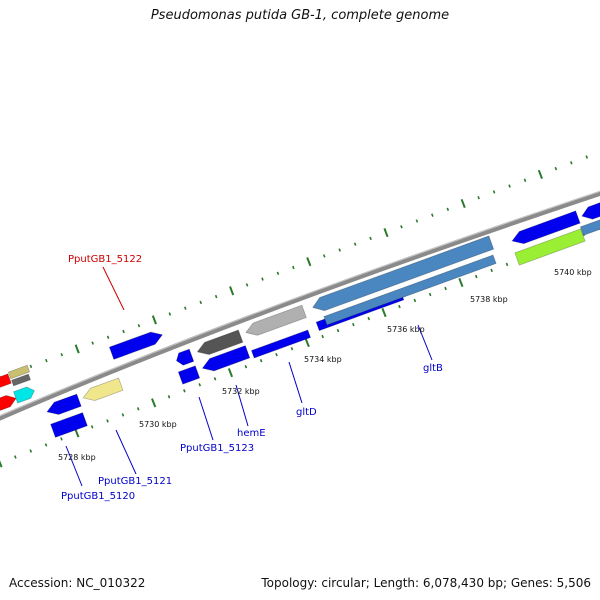 The image size is (600, 600). What do you see at coordinates (590, 210) in the screenshot?
I see `gene-blue-edge` at bounding box center [590, 210].